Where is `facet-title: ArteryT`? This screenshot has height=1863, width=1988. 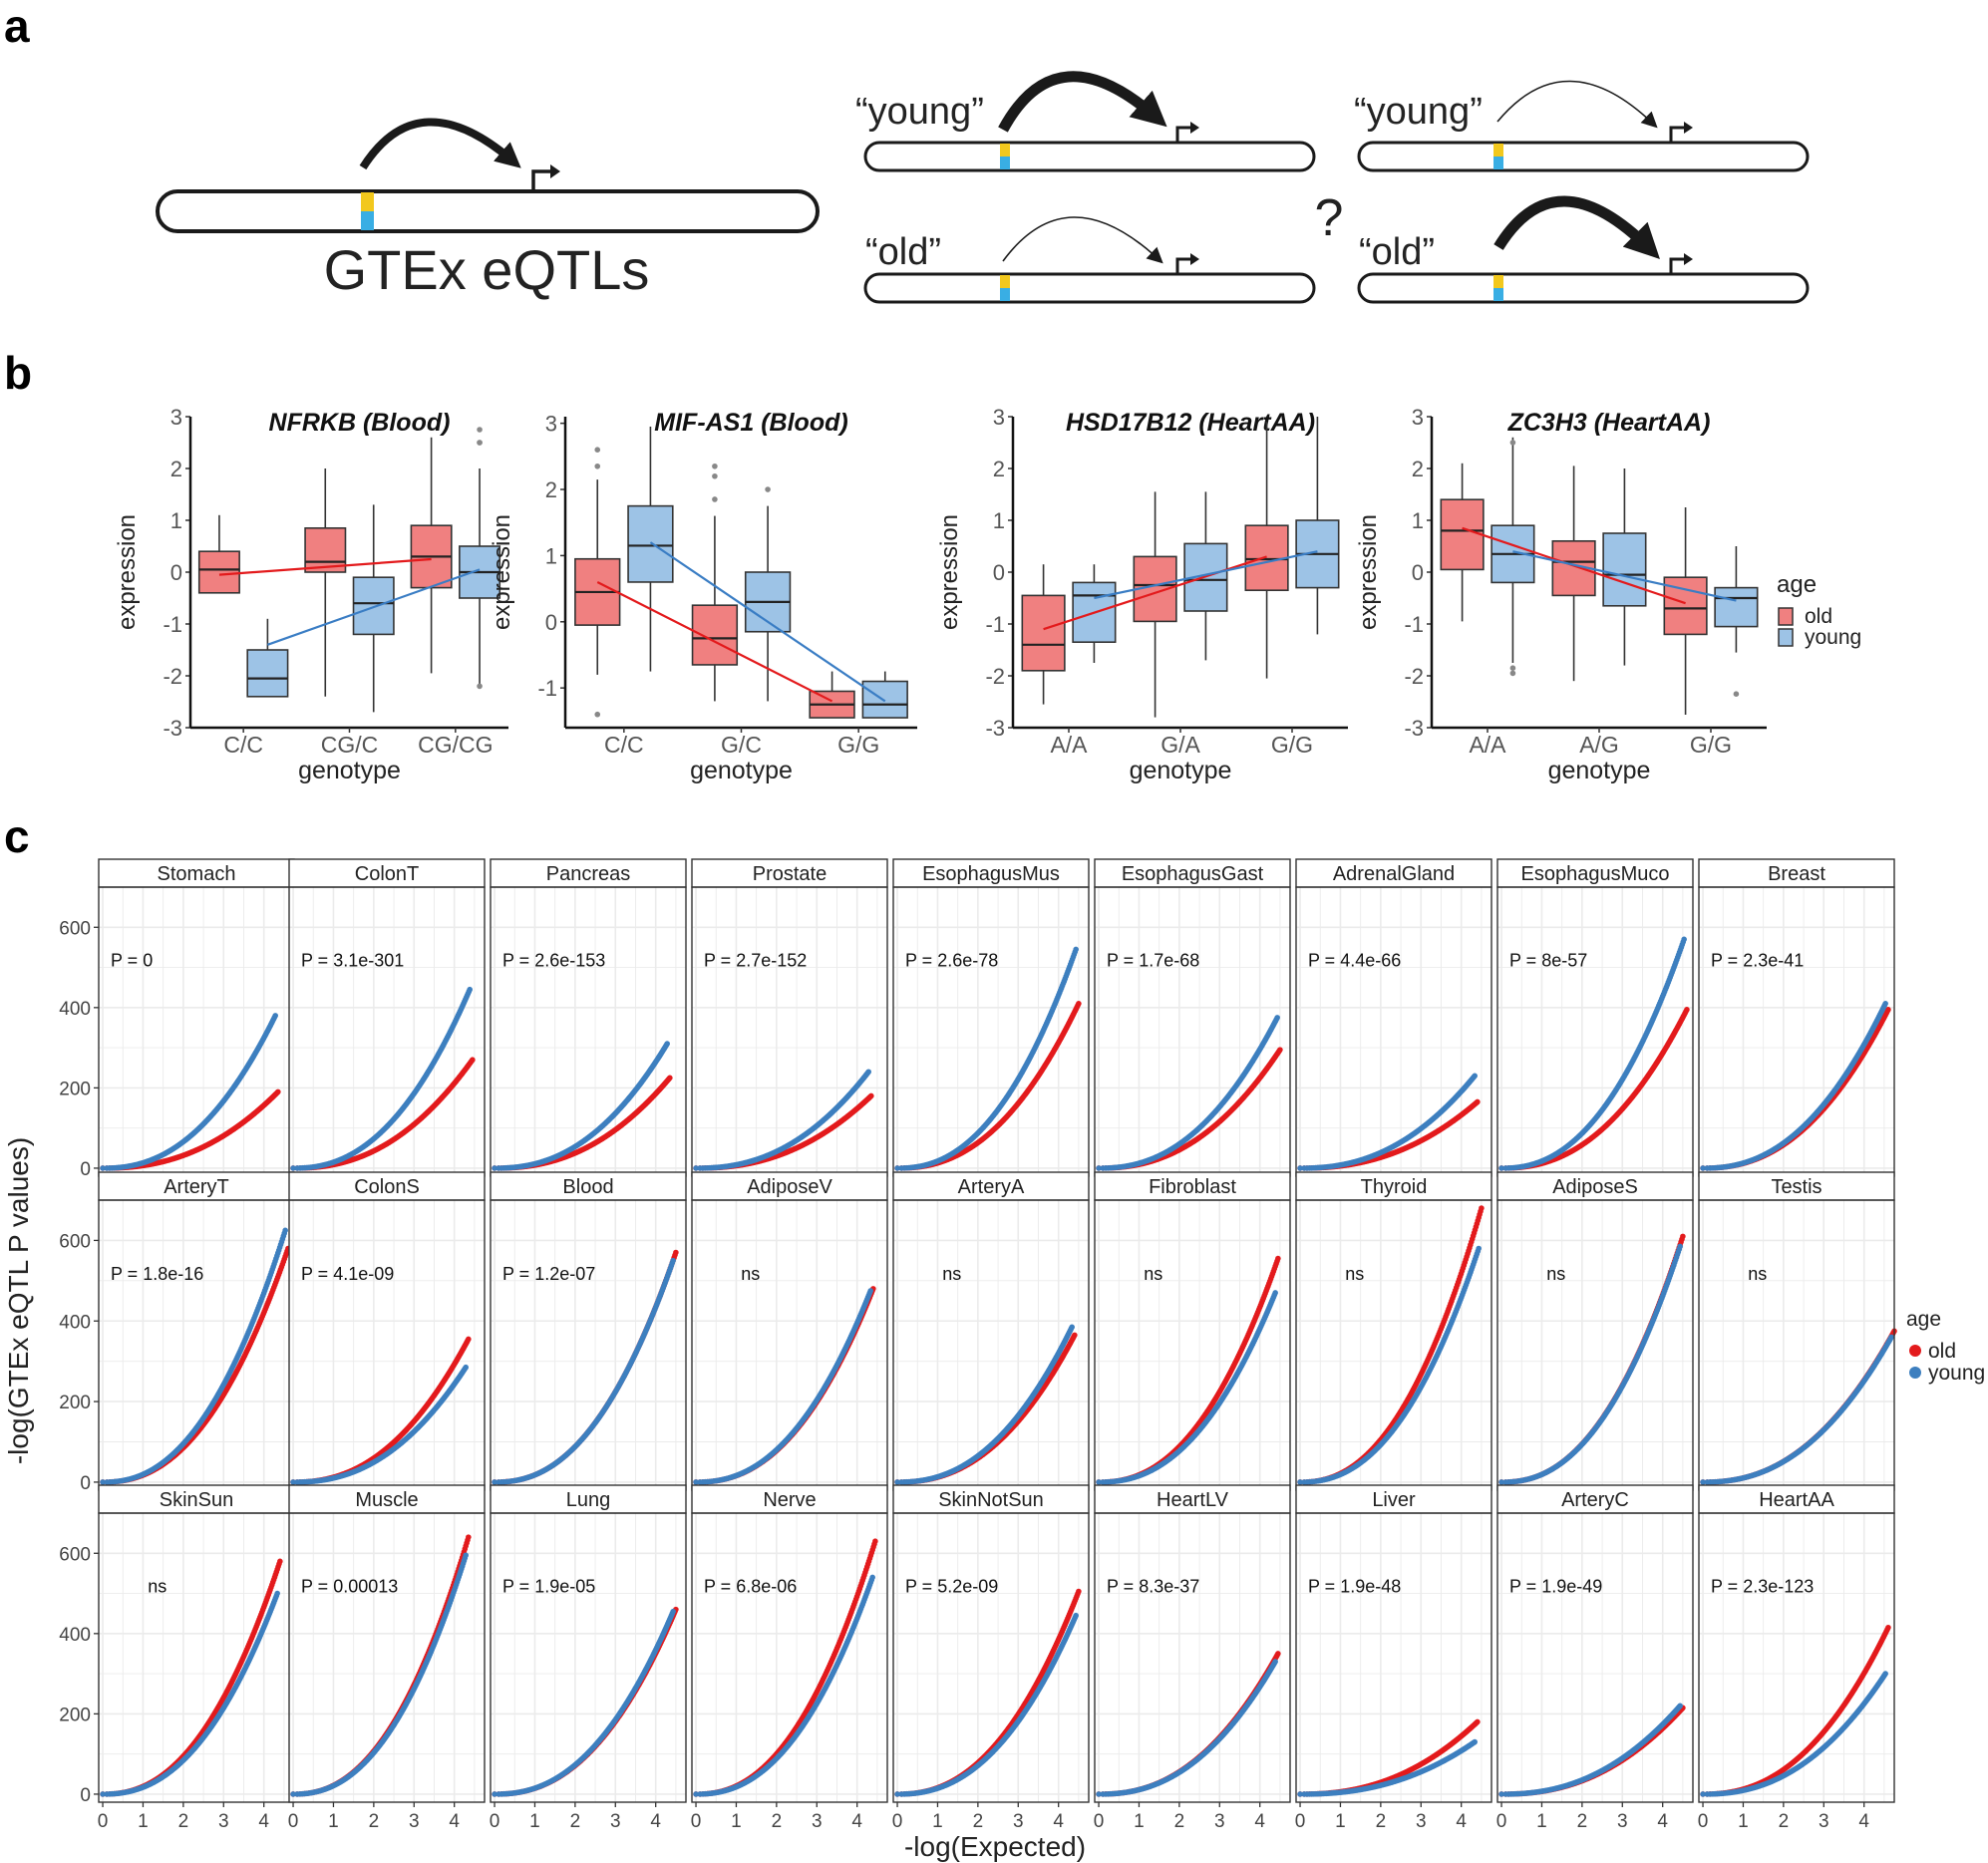
facet-title: ArteryT is located at coordinates (196, 1187).